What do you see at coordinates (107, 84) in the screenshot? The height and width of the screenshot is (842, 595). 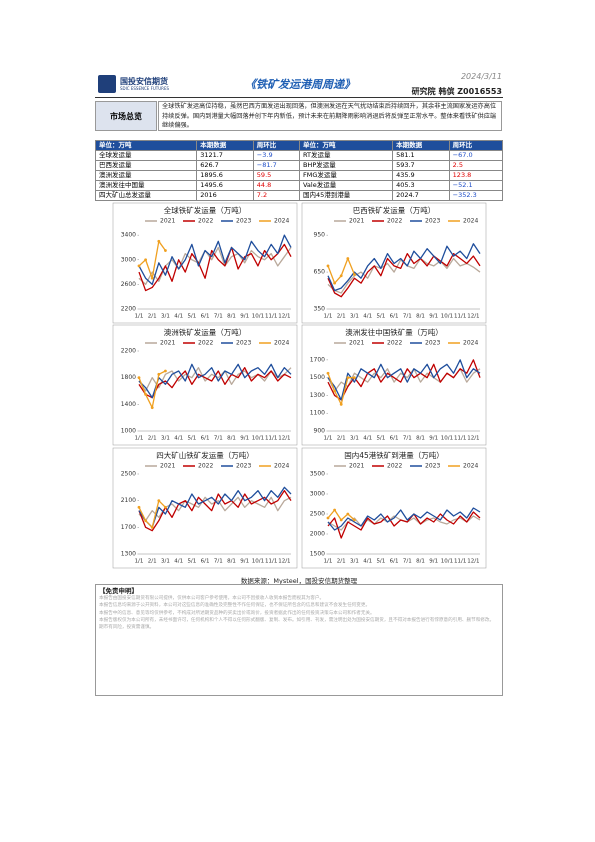 I see `logo-mark` at bounding box center [107, 84].